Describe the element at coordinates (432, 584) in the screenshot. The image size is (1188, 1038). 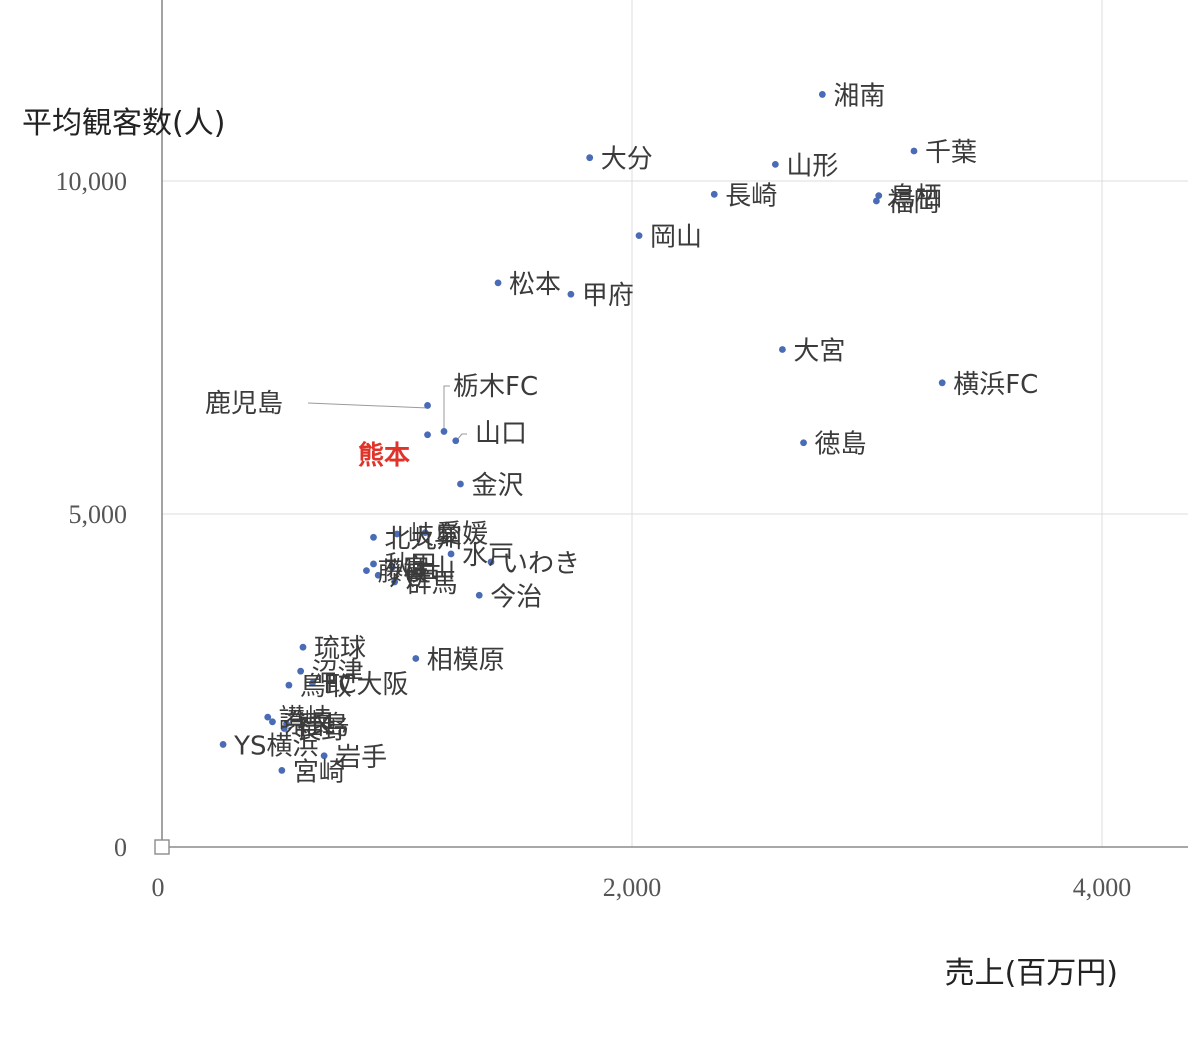
I see `point-label: 群馬` at that location.